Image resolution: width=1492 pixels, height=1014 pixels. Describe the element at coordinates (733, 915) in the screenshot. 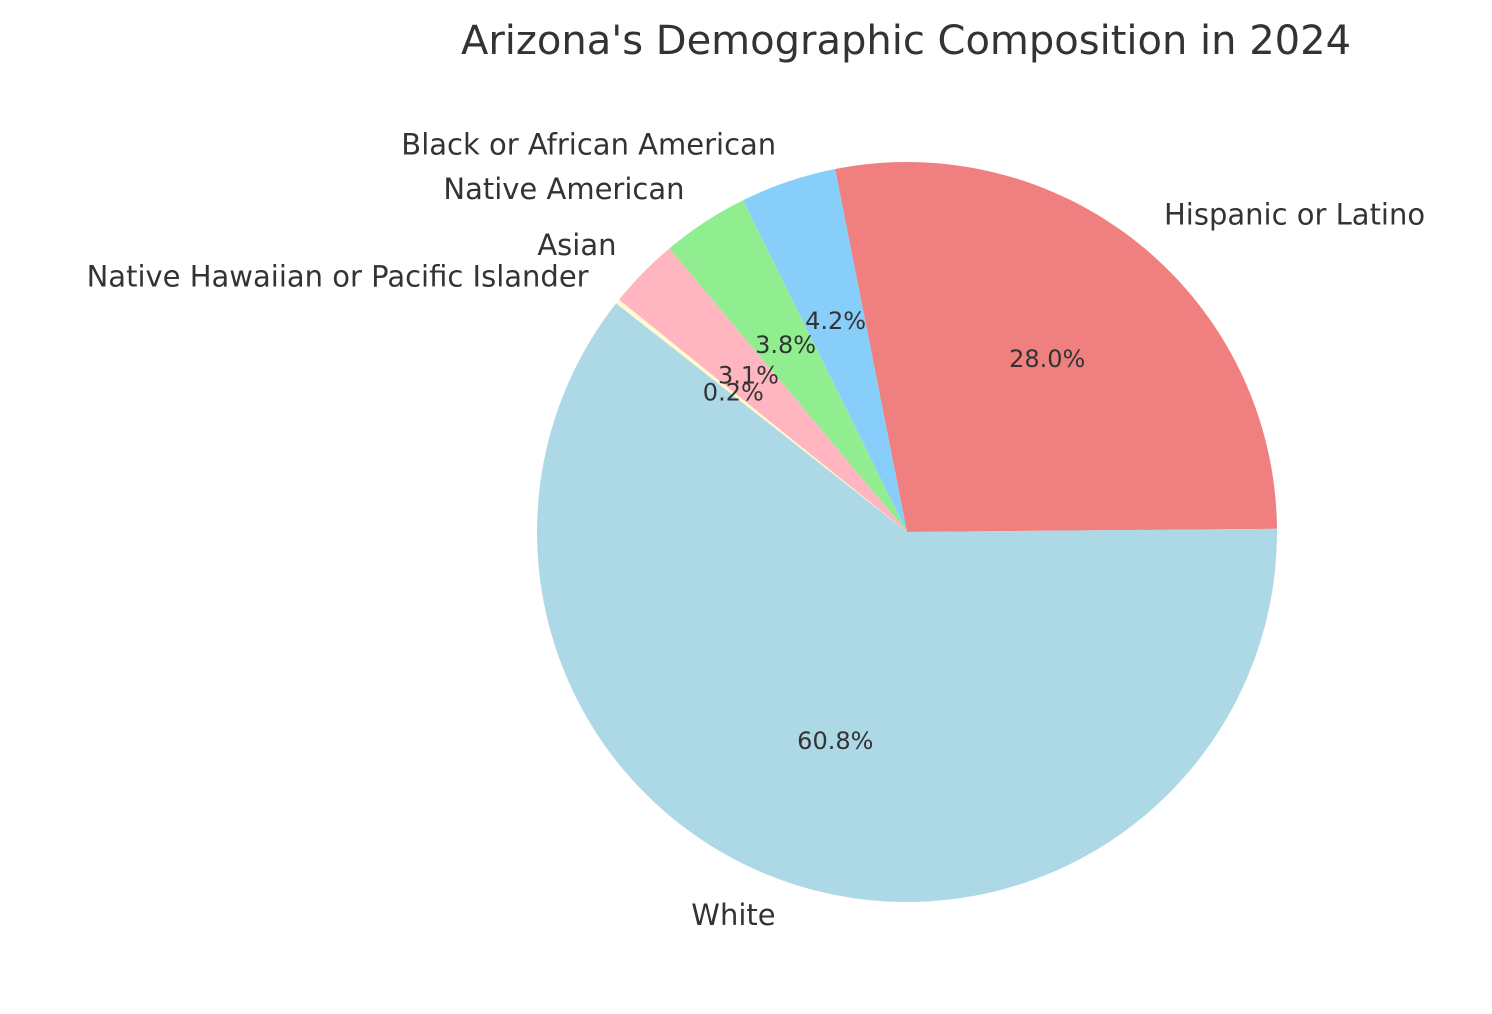

I see `slice-label-white: White` at that location.